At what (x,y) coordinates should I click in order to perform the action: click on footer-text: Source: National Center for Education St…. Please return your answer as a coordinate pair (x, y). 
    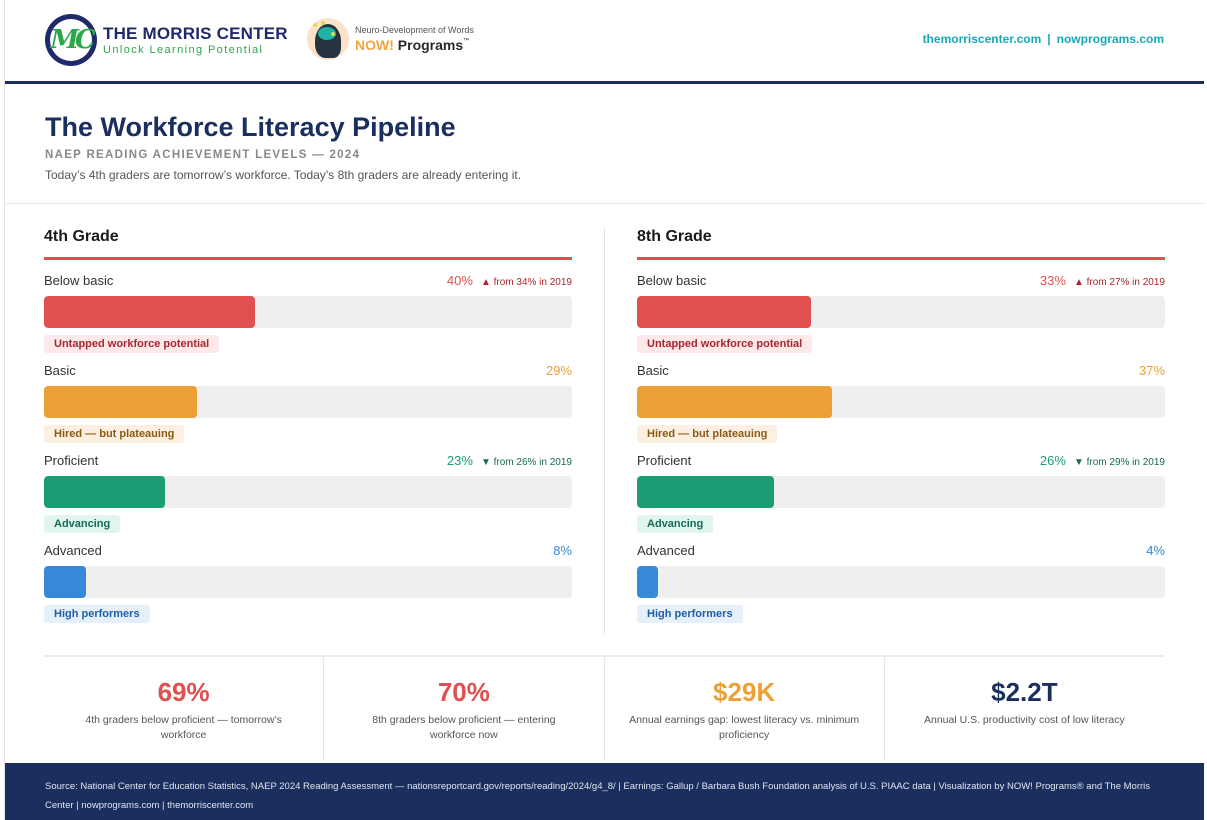
    Looking at the image, I should click on (598, 796).